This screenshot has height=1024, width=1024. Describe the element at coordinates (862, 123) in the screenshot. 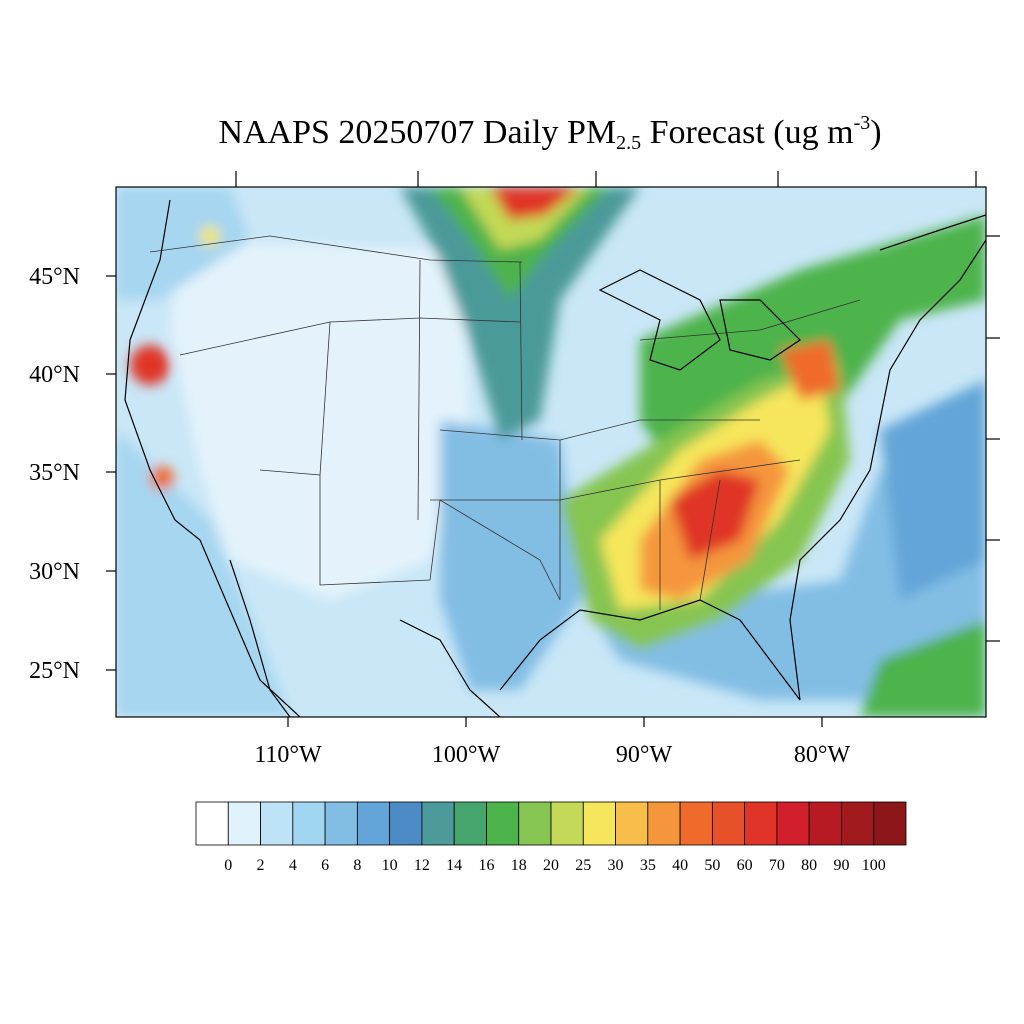

I see `title-superscript: -3` at that location.